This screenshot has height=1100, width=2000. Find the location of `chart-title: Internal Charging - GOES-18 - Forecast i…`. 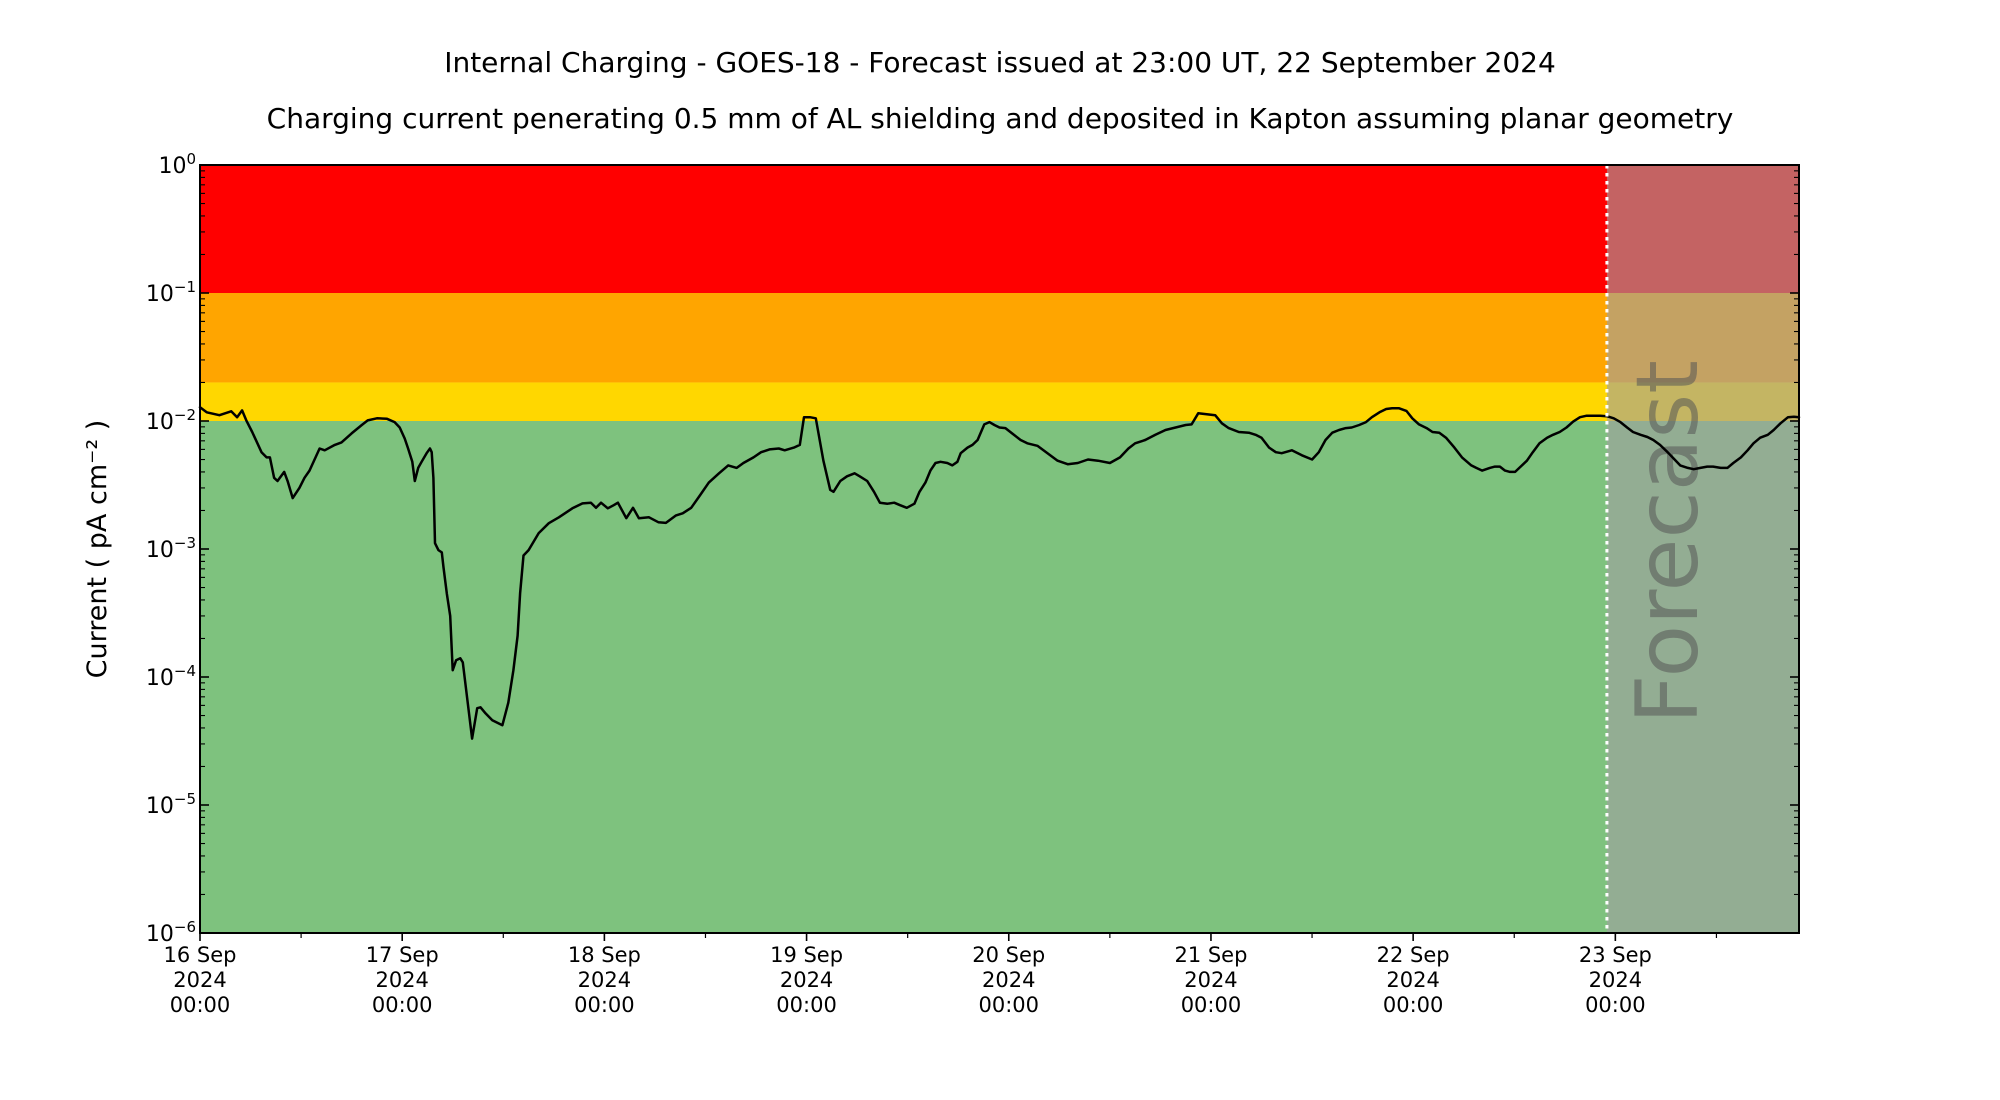

chart-title: Internal Charging - GOES-18 - Forecast i… is located at coordinates (1000, 62).